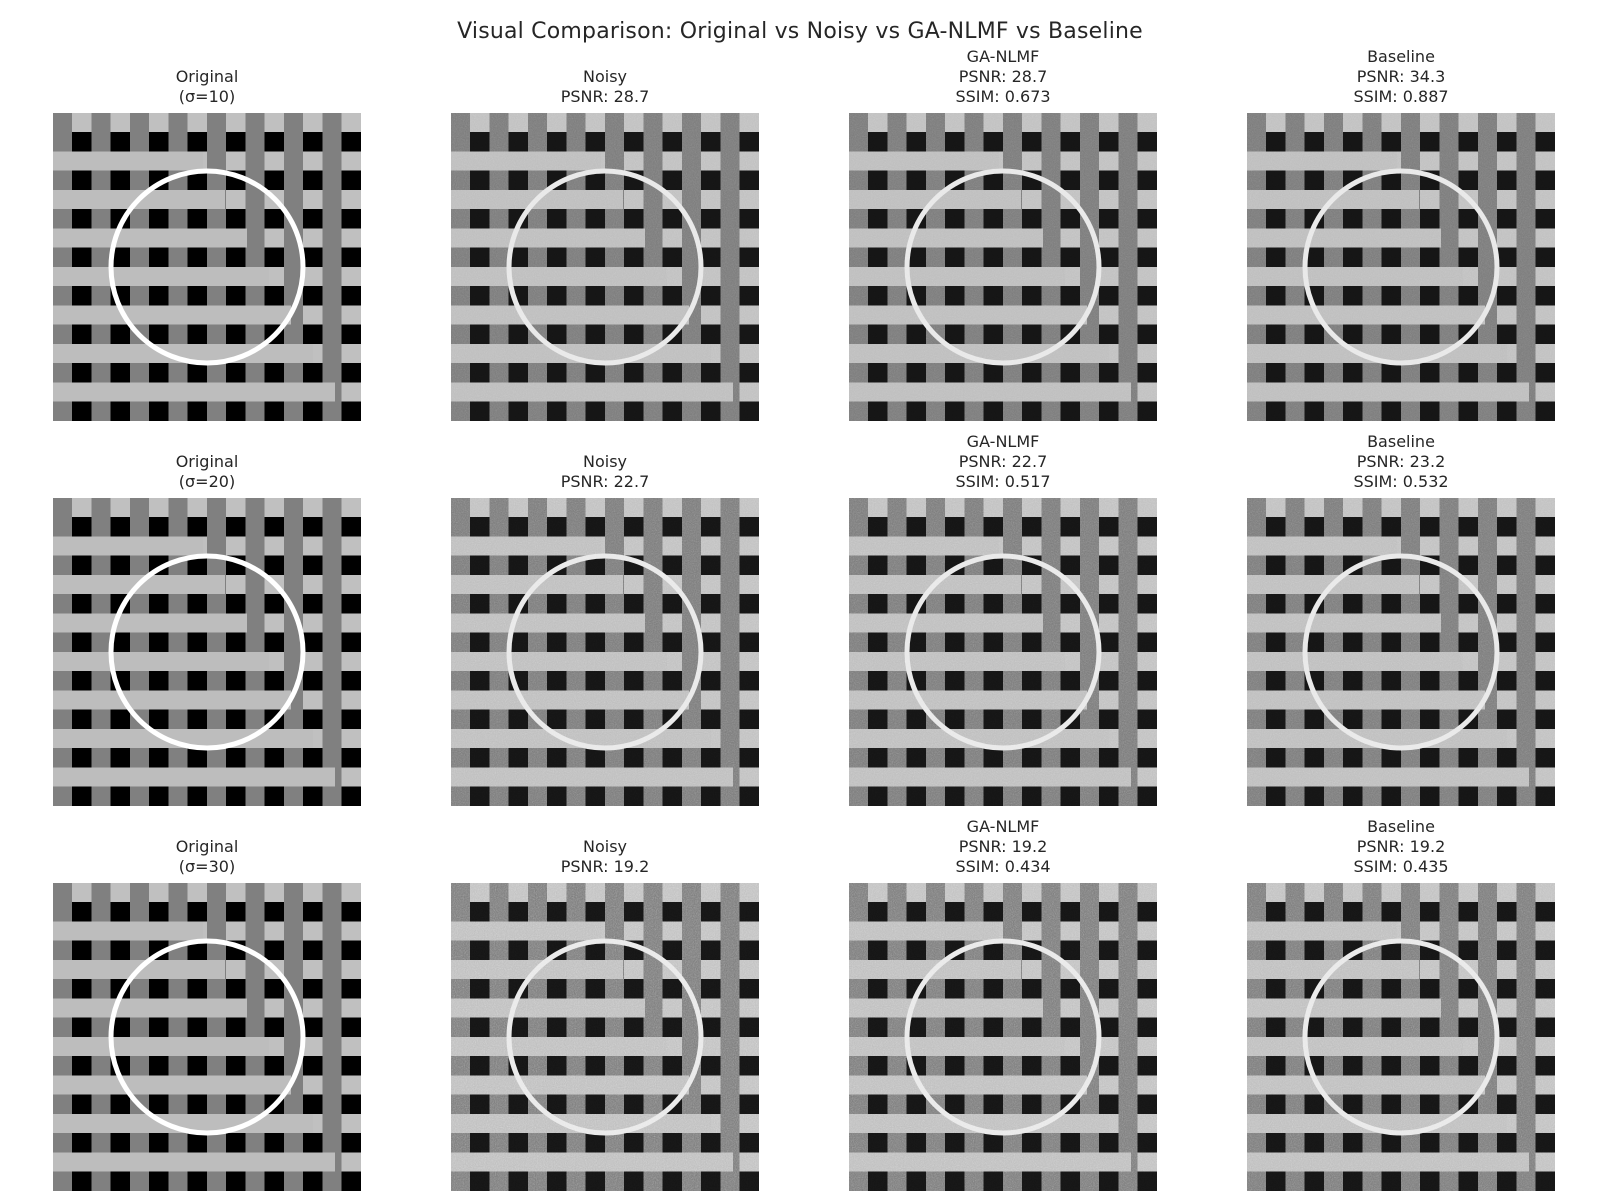 This screenshot has height=1200, width=1600. I want to click on panel-title: Original (σ=30), so click(207, 857).